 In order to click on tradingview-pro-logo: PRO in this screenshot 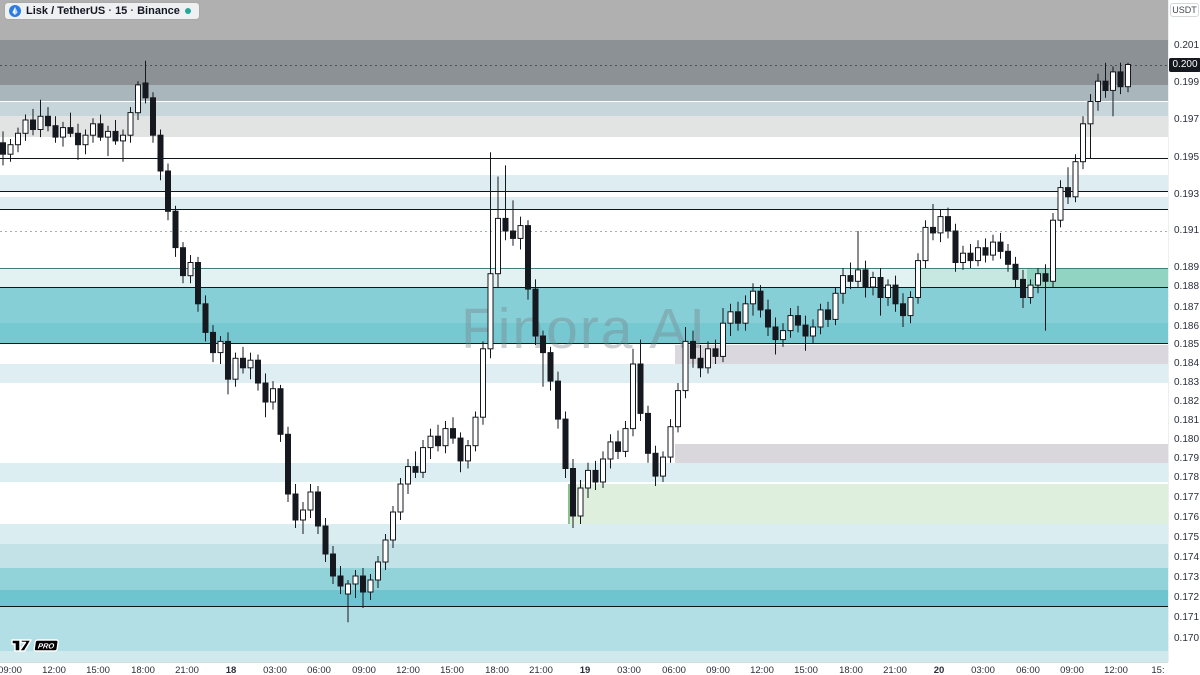, I will do `click(35, 647)`.